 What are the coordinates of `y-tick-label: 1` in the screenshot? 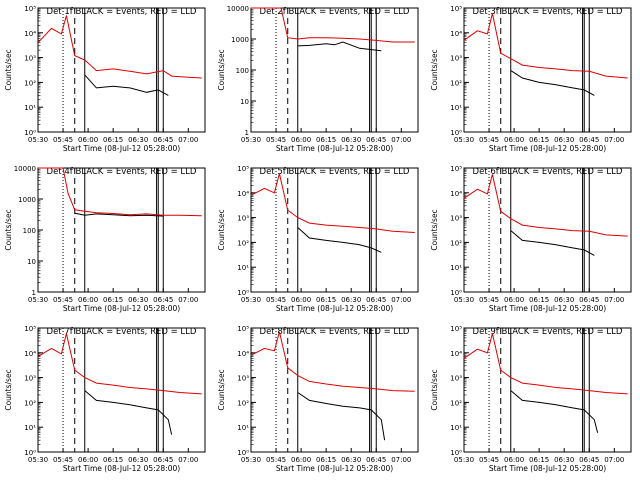 It's located at (34, 293).